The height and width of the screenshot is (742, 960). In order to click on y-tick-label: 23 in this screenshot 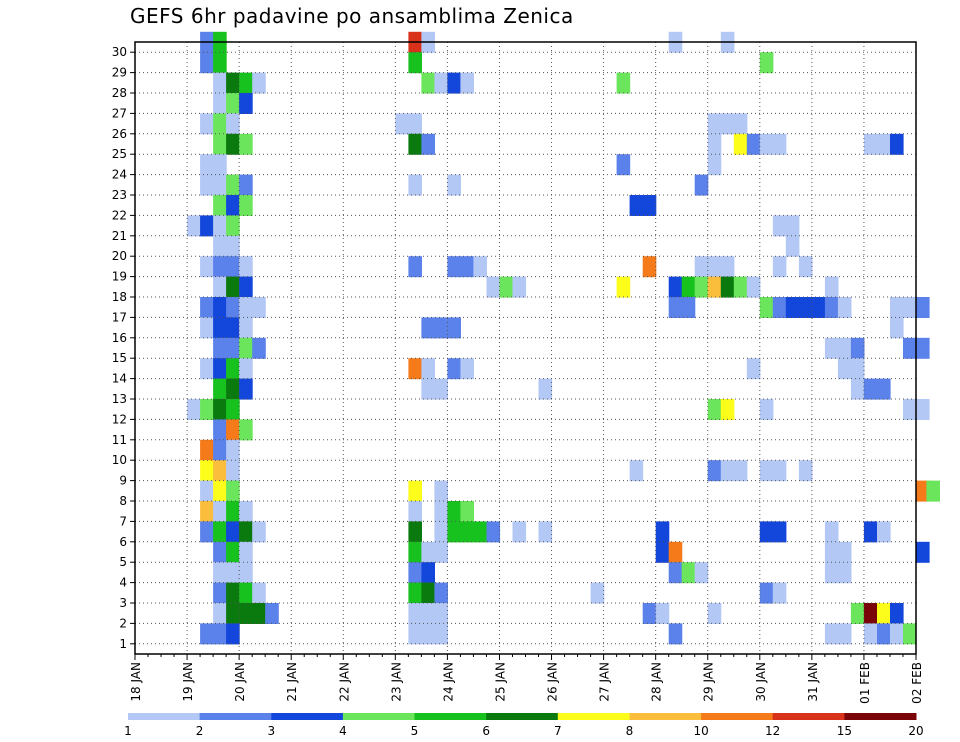, I will do `click(119, 195)`.